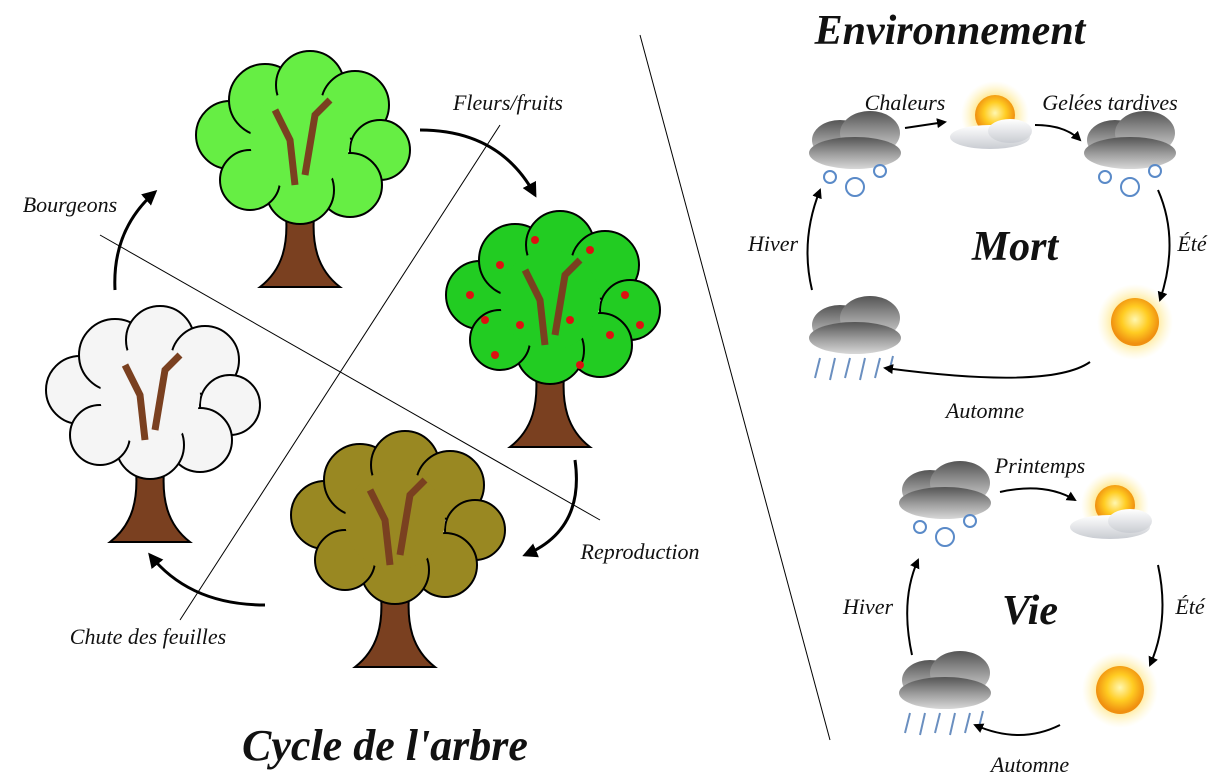  What do you see at coordinates (640, 551) in the screenshot?
I see `label: Reproduction` at bounding box center [640, 551].